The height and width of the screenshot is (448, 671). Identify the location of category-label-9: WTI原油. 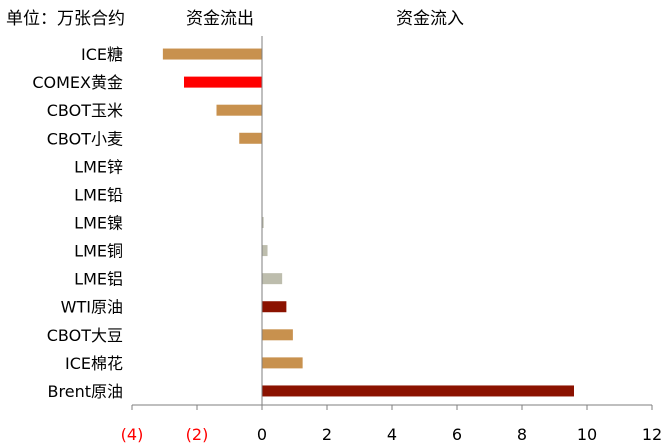
(92, 307).